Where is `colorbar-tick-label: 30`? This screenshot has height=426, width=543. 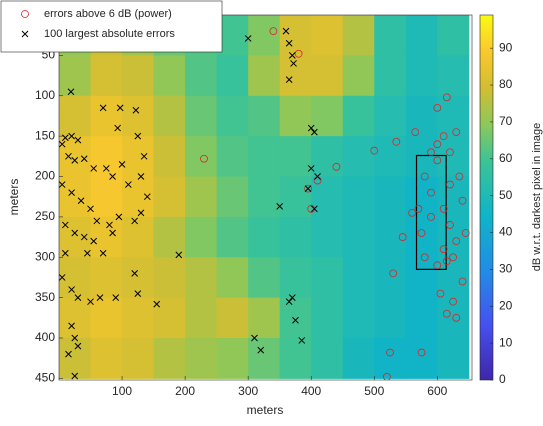 colorbar-tick-label: 30 is located at coordinates (506, 269).